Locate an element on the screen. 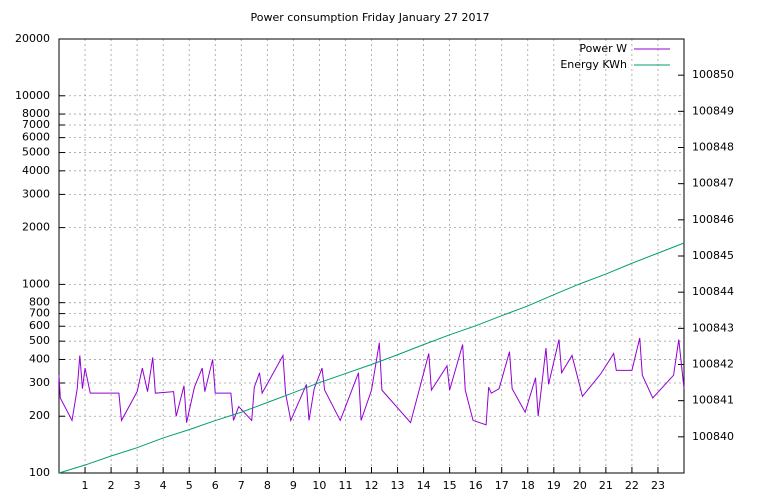 This screenshot has width=768, height=500. y-tick-label: 8000 is located at coordinates (36, 113).